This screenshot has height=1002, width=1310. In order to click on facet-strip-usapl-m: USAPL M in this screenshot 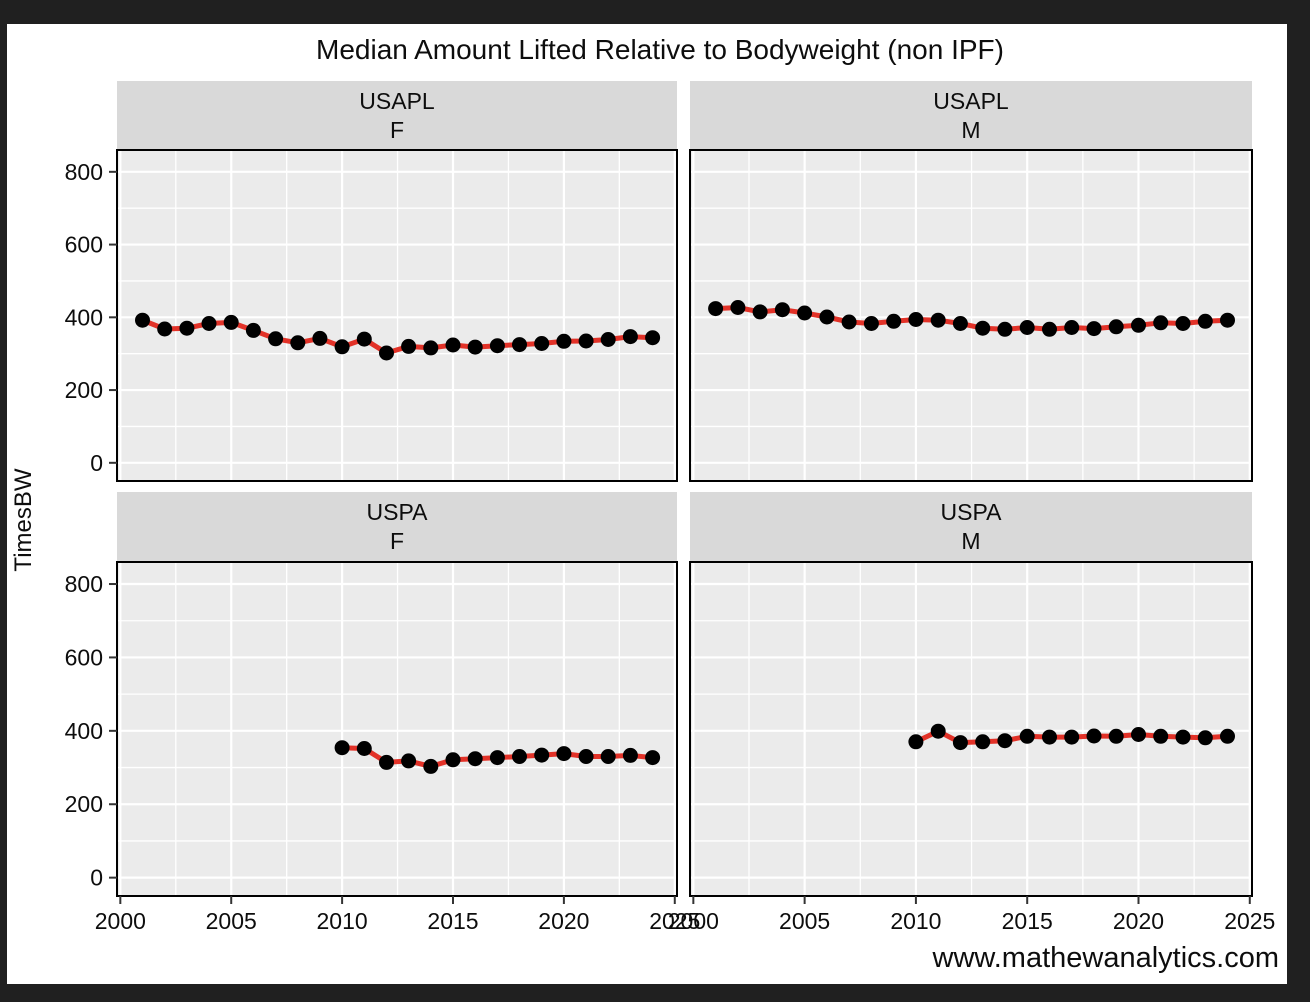, I will do `click(971, 115)`.